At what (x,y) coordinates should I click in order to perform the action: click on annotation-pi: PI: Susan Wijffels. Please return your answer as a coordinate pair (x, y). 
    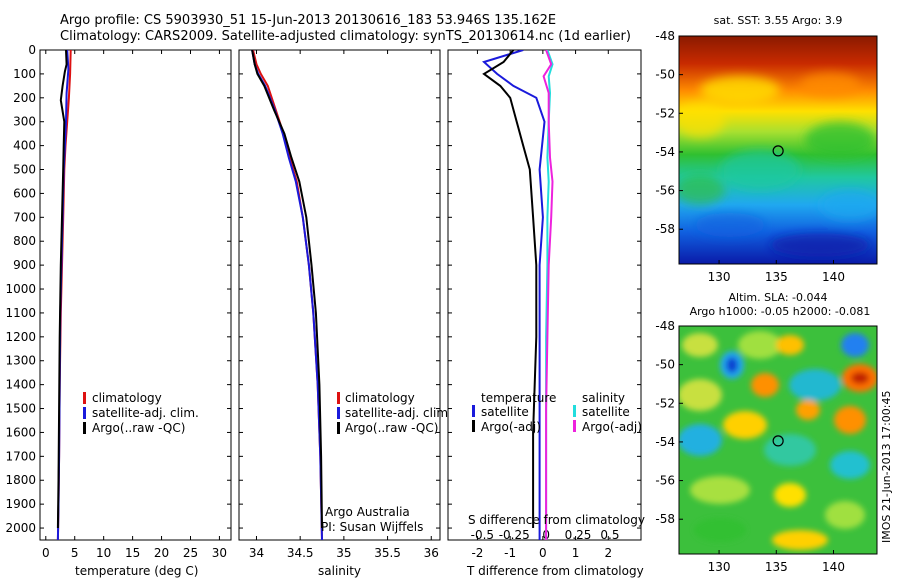
    Looking at the image, I should click on (372, 527).